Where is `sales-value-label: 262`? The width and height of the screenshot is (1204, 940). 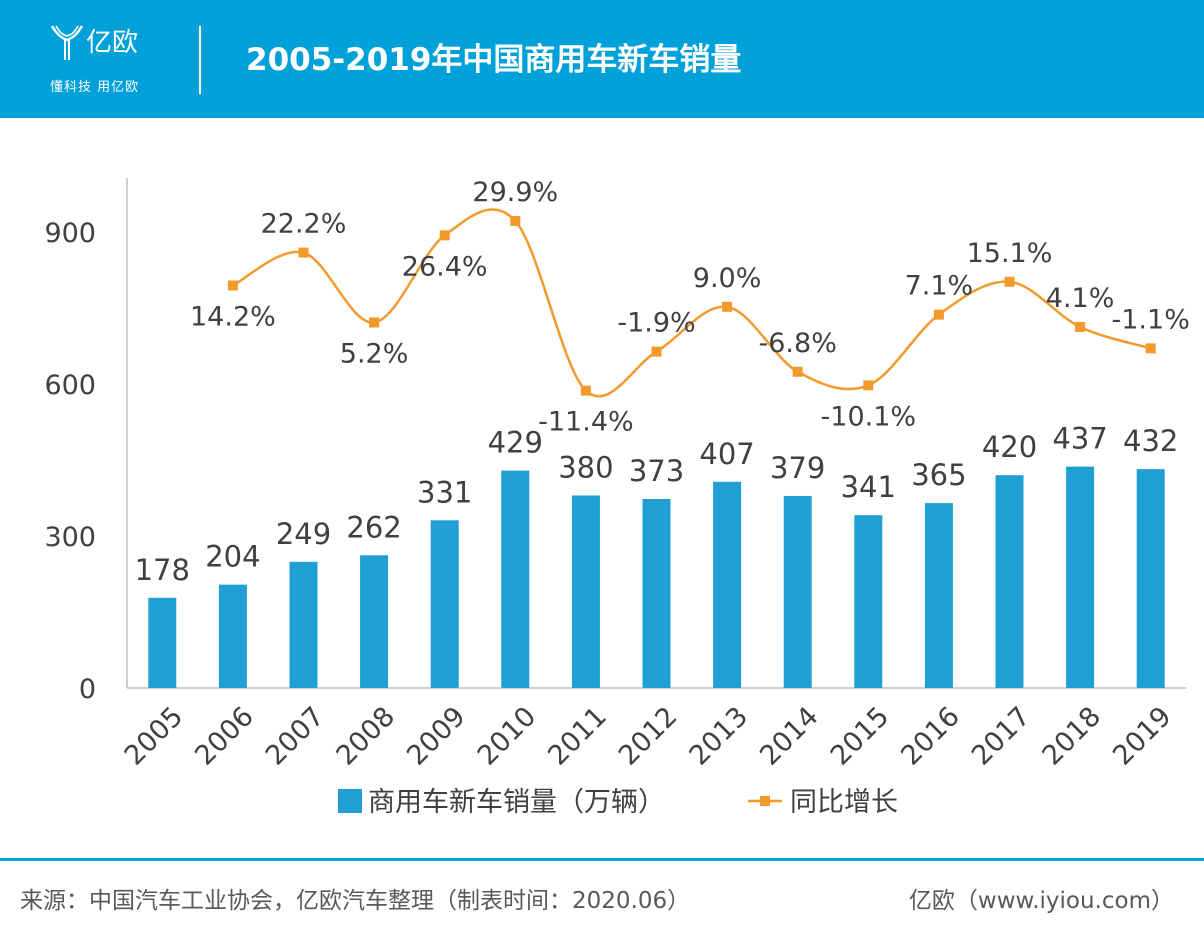
sales-value-label: 262 is located at coordinates (373, 527).